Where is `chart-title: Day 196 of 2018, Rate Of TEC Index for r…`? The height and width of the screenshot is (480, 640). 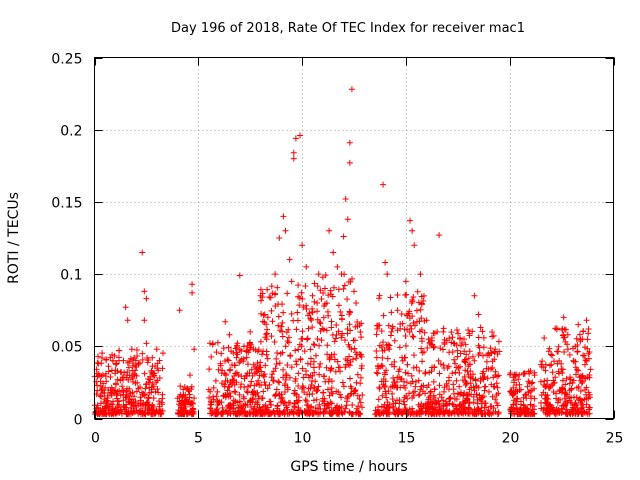
chart-title: Day 196 of 2018, Rate Of TEC Index for r… is located at coordinates (348, 28).